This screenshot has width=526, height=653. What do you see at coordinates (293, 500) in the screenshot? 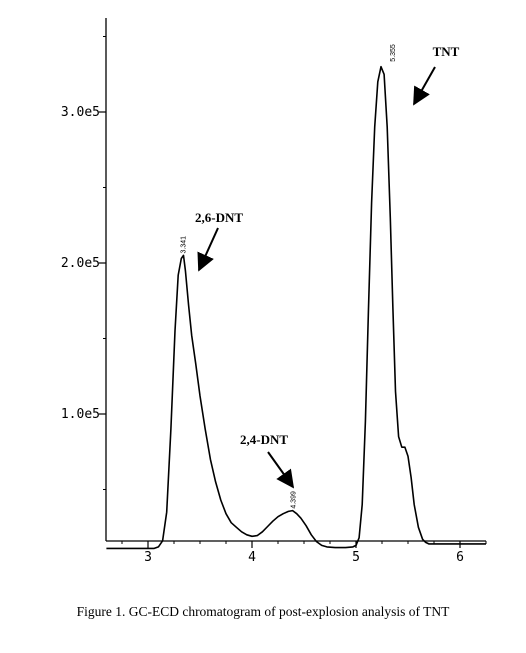
I see `retention-time-label: 4.399` at bounding box center [293, 500].